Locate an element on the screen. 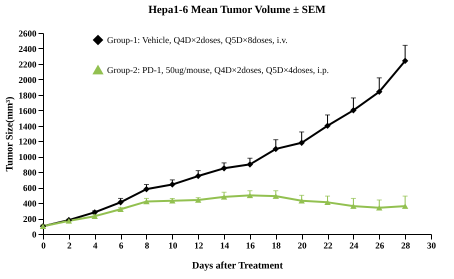 The image size is (454, 279). x-tick-label: 26 is located at coordinates (380, 245).